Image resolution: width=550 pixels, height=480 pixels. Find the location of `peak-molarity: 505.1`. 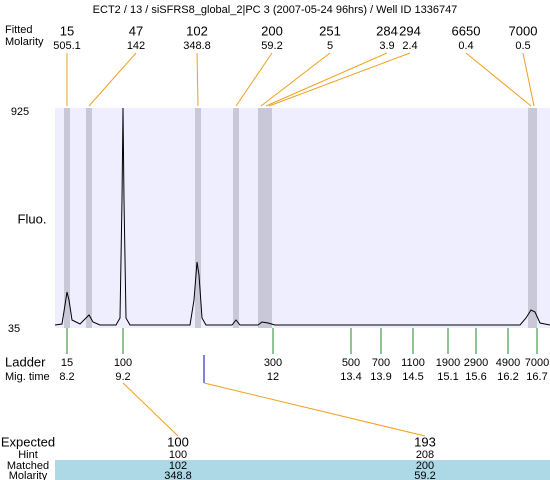

peak-molarity: 505.1 is located at coordinates (67, 46).